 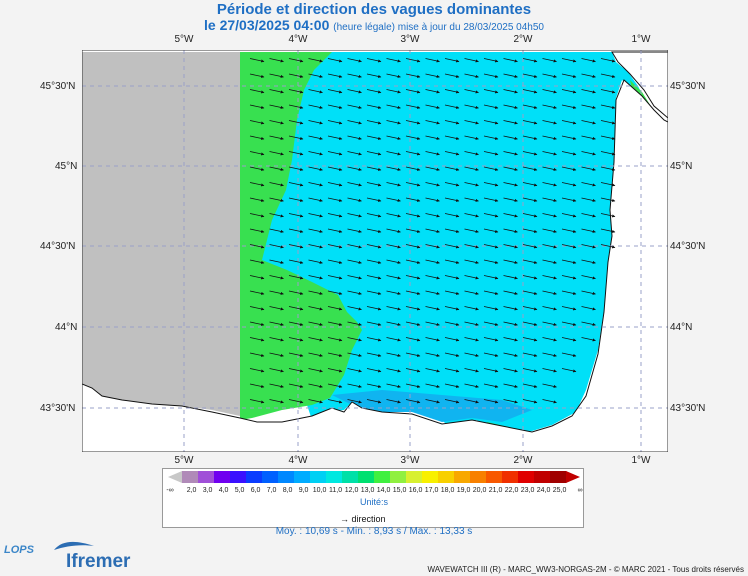 What do you see at coordinates (298, 39) in the screenshot?
I see `lon-label-top: 4°W` at bounding box center [298, 39].